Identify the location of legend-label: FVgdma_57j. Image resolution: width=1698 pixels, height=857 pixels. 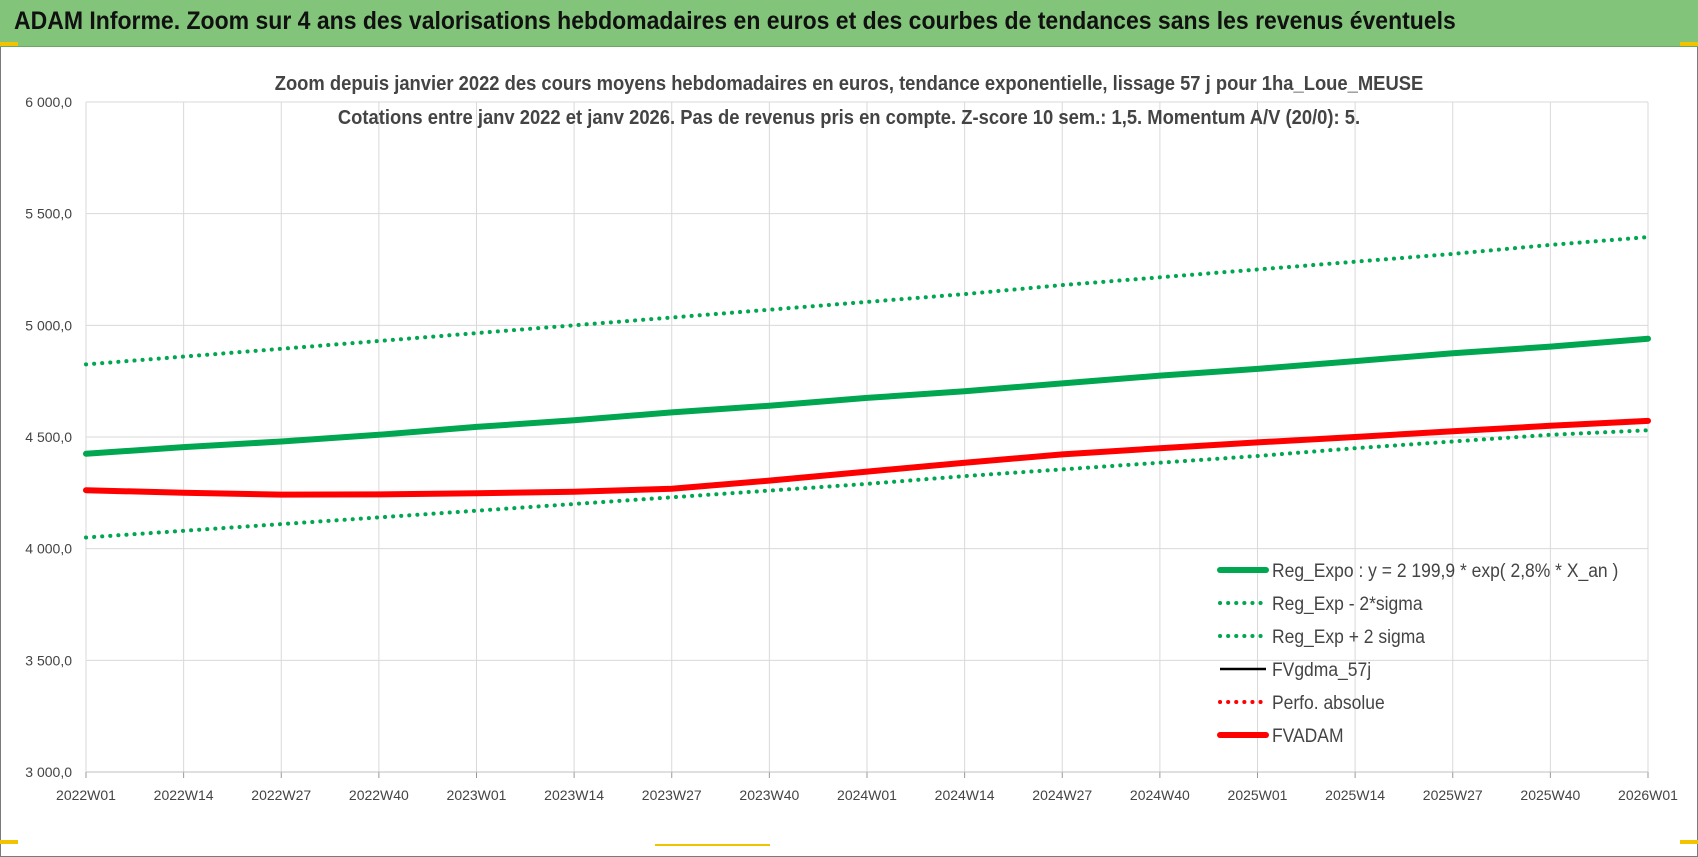
(1321, 669).